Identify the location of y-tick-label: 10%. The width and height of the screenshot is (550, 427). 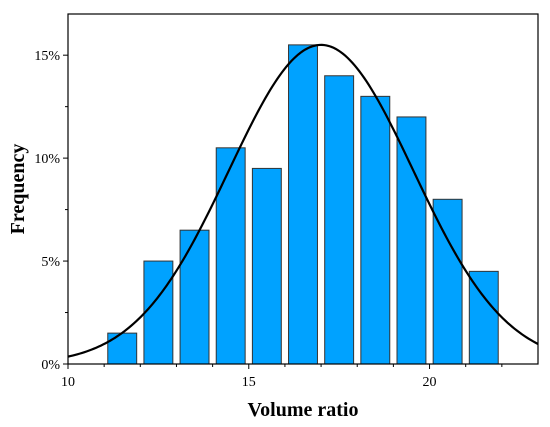
(47, 159).